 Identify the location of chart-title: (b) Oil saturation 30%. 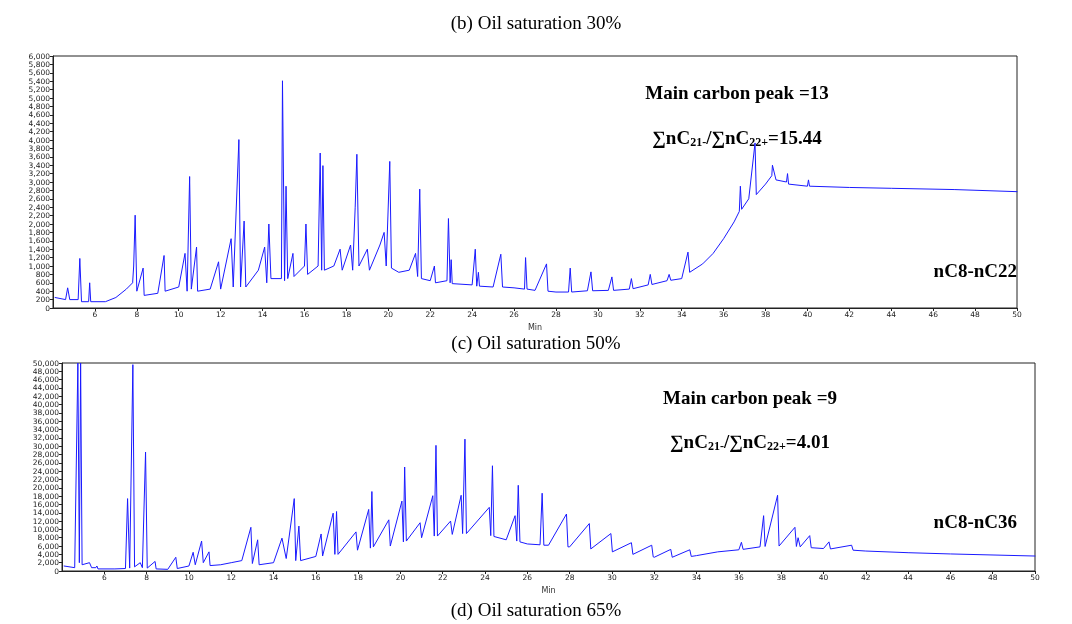
(536, 23).